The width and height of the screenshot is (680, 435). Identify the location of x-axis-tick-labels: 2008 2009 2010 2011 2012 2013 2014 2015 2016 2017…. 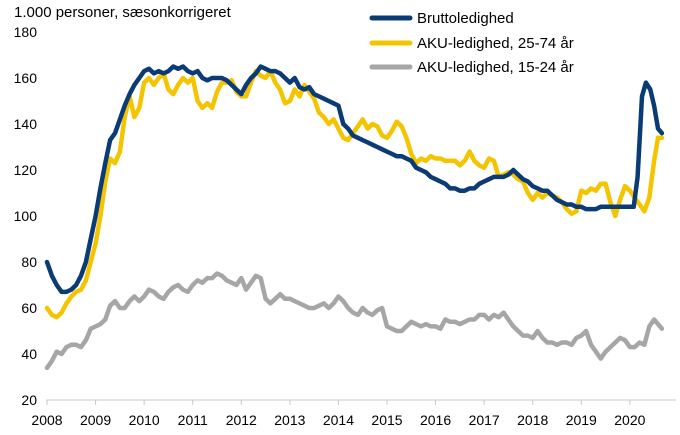
(338, 420).